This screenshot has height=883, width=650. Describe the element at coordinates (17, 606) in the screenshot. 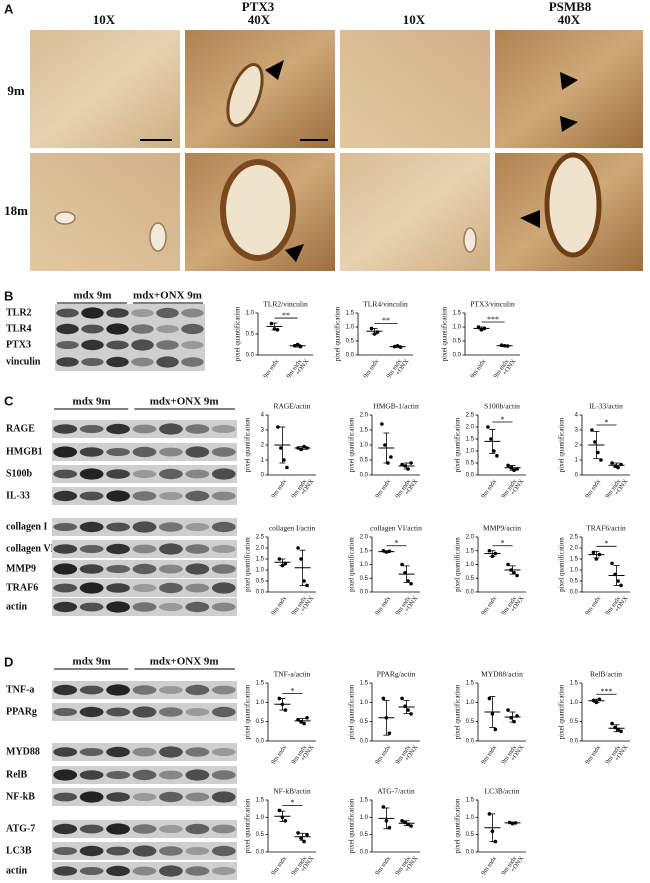

I see `blot-row-label: actin` at that location.